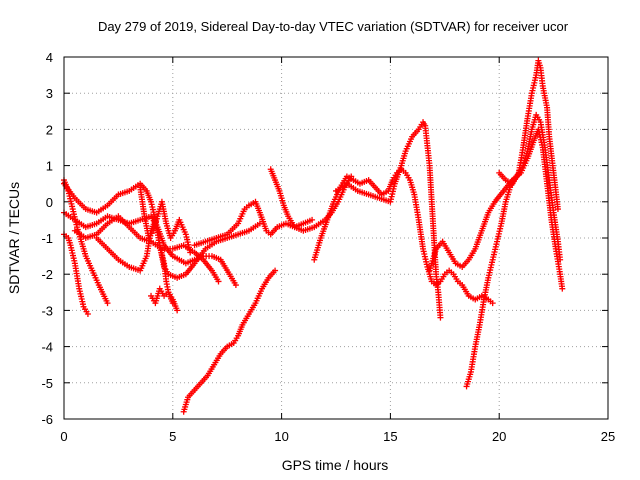 The width and height of the screenshot is (640, 480). Describe the element at coordinates (281, 436) in the screenshot. I see `x-tick-label: 10` at that location.